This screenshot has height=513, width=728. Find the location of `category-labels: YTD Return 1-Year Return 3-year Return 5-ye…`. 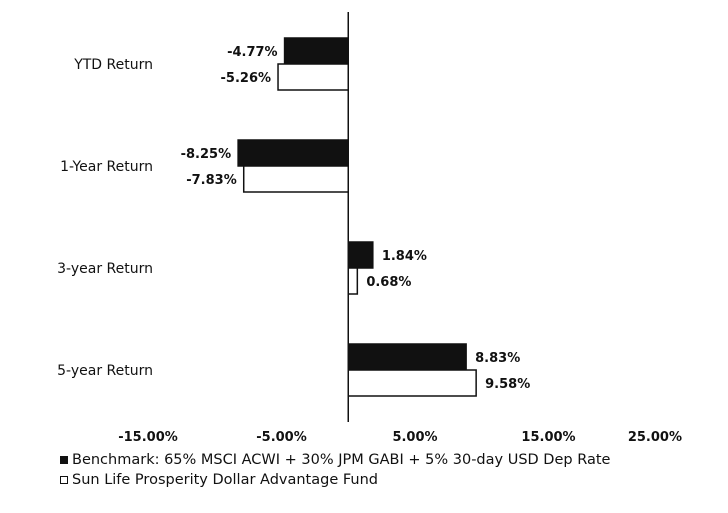

category-labels: YTD Return 1-Year Return 3-year Return 5-ye… is located at coordinates (105, 218).